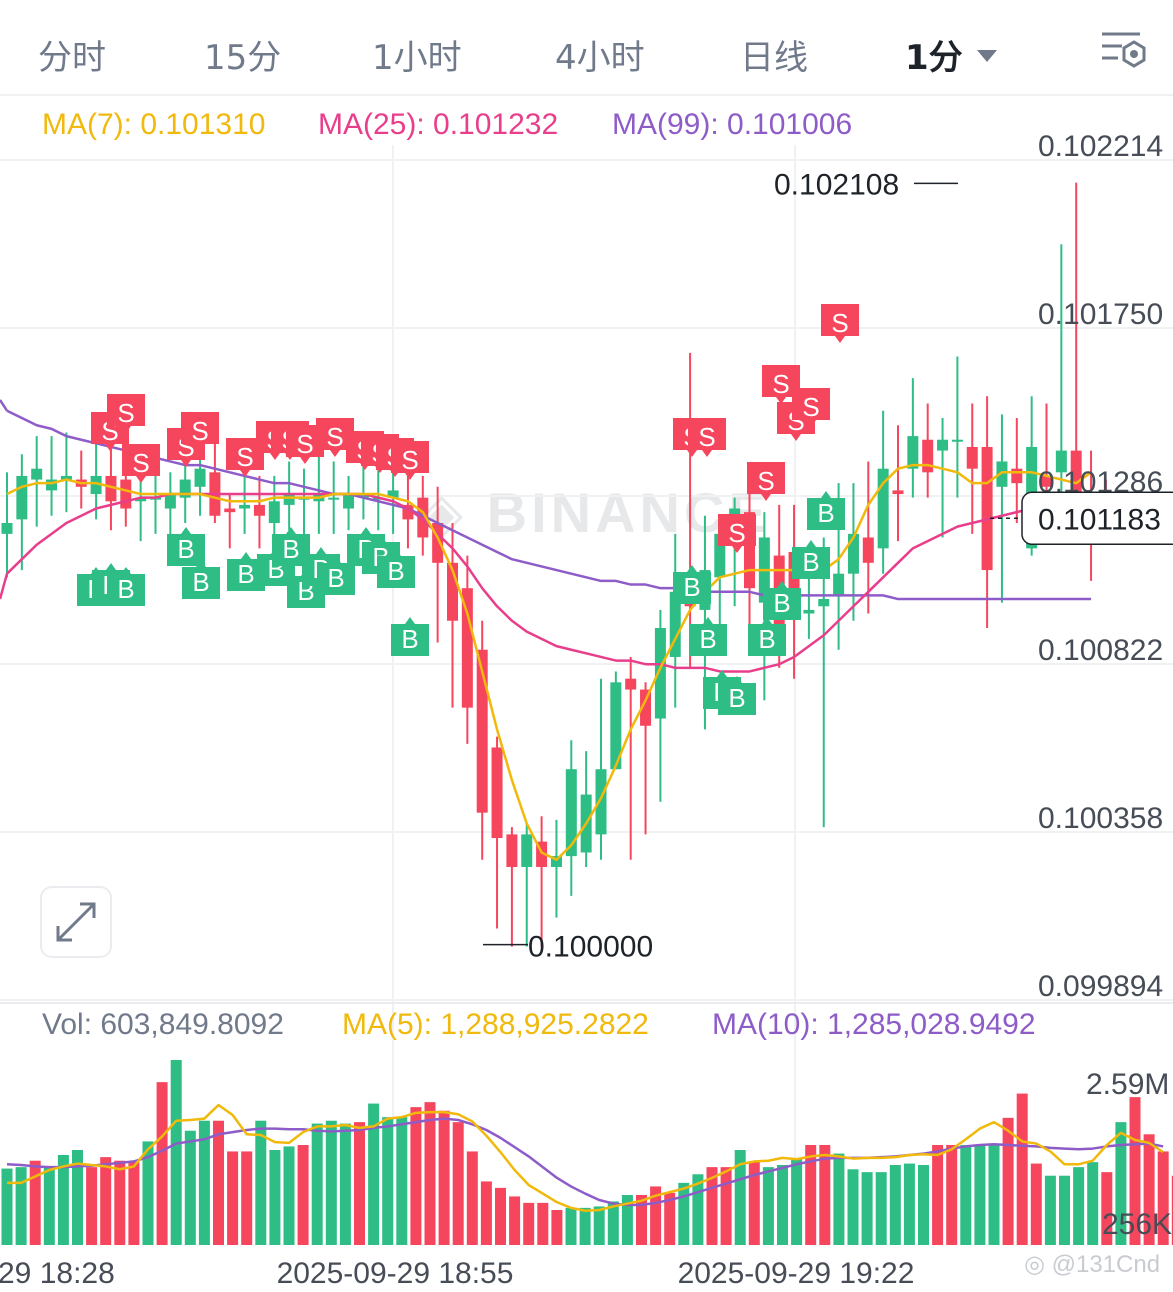 This screenshot has width=1173, height=1292. I want to click on price-axis-label: 0.100822, so click(1100, 650).